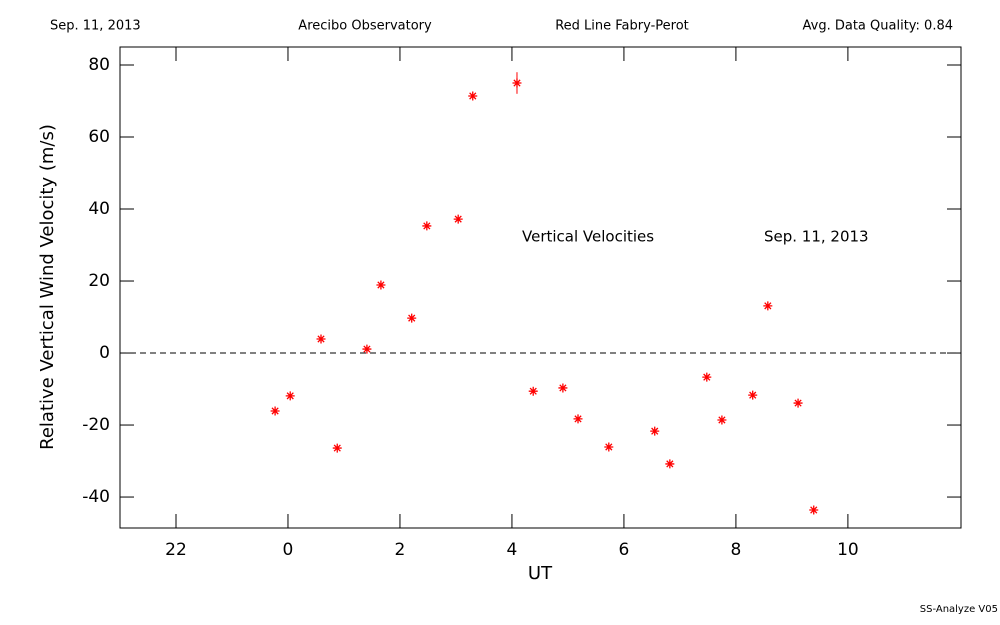 The height and width of the screenshot is (625, 1000). I want to click on x-tick-label: 2, so click(400, 550).